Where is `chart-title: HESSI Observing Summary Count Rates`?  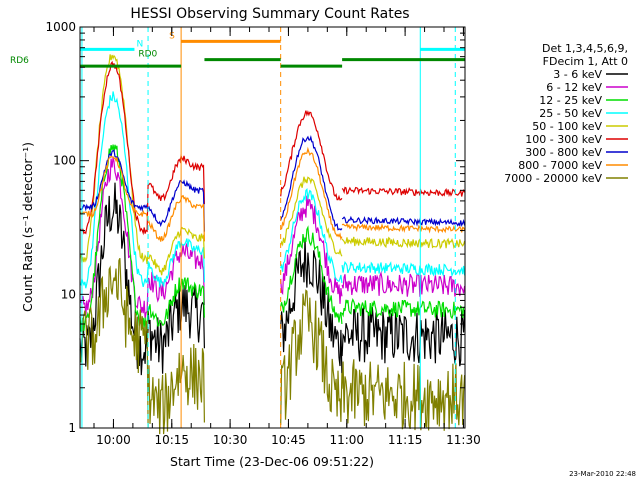
chart-title: HESSI Observing Summary Count Rates is located at coordinates (269, 14).